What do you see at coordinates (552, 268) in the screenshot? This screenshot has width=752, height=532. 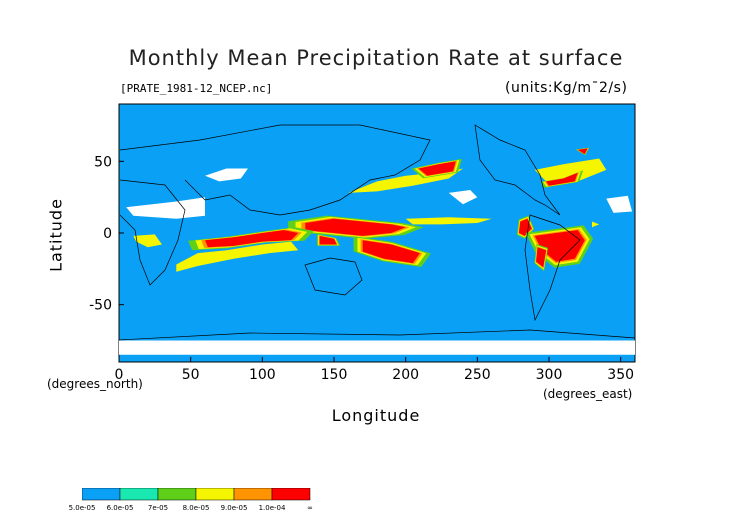 I see `coastline-south-america` at bounding box center [552, 268].